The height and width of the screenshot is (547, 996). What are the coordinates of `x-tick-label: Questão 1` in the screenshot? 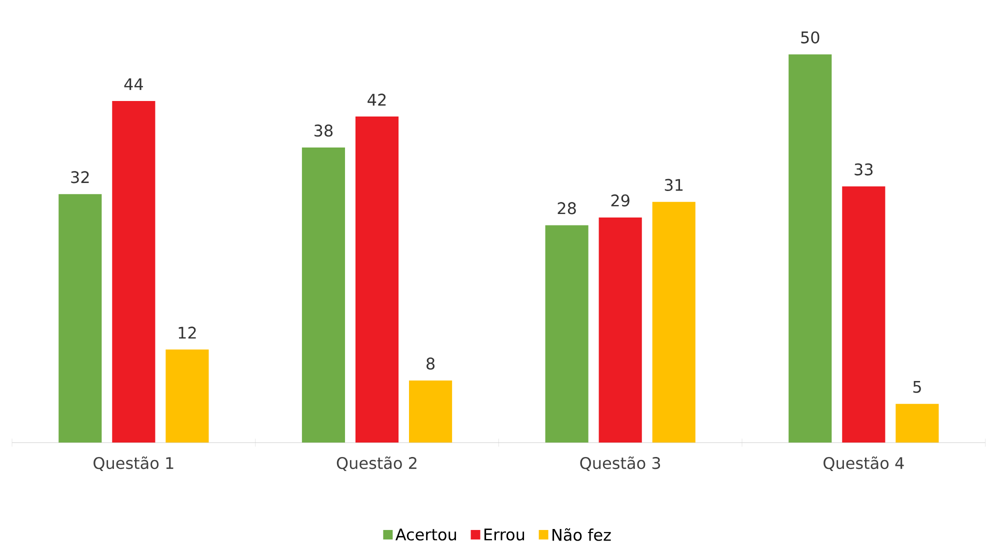 It's located at (134, 464).